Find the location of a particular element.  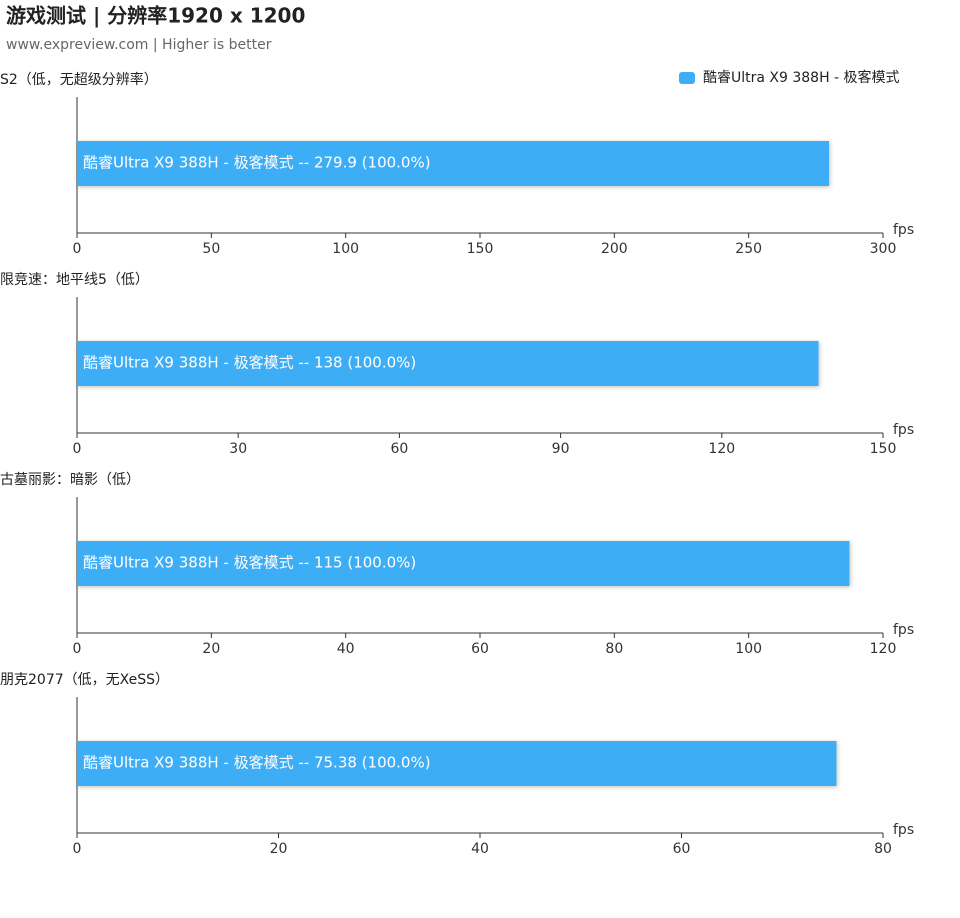

legend-swatch is located at coordinates (687, 78).